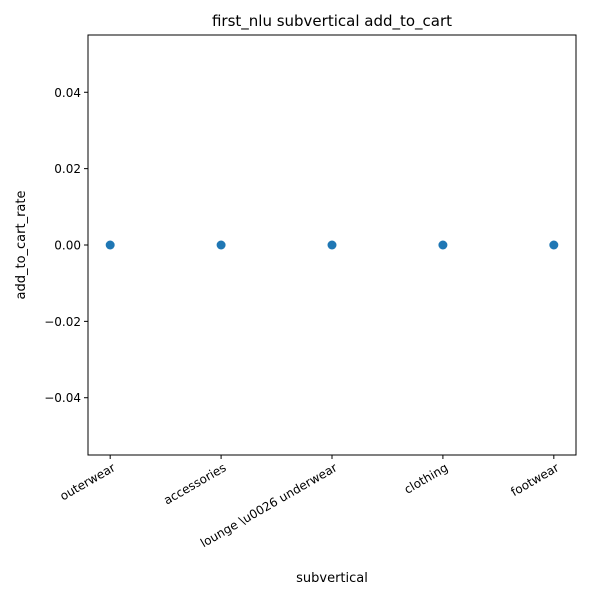  Describe the element at coordinates (67, 93) in the screenshot. I see `y-tick-label: 0.04` at that location.